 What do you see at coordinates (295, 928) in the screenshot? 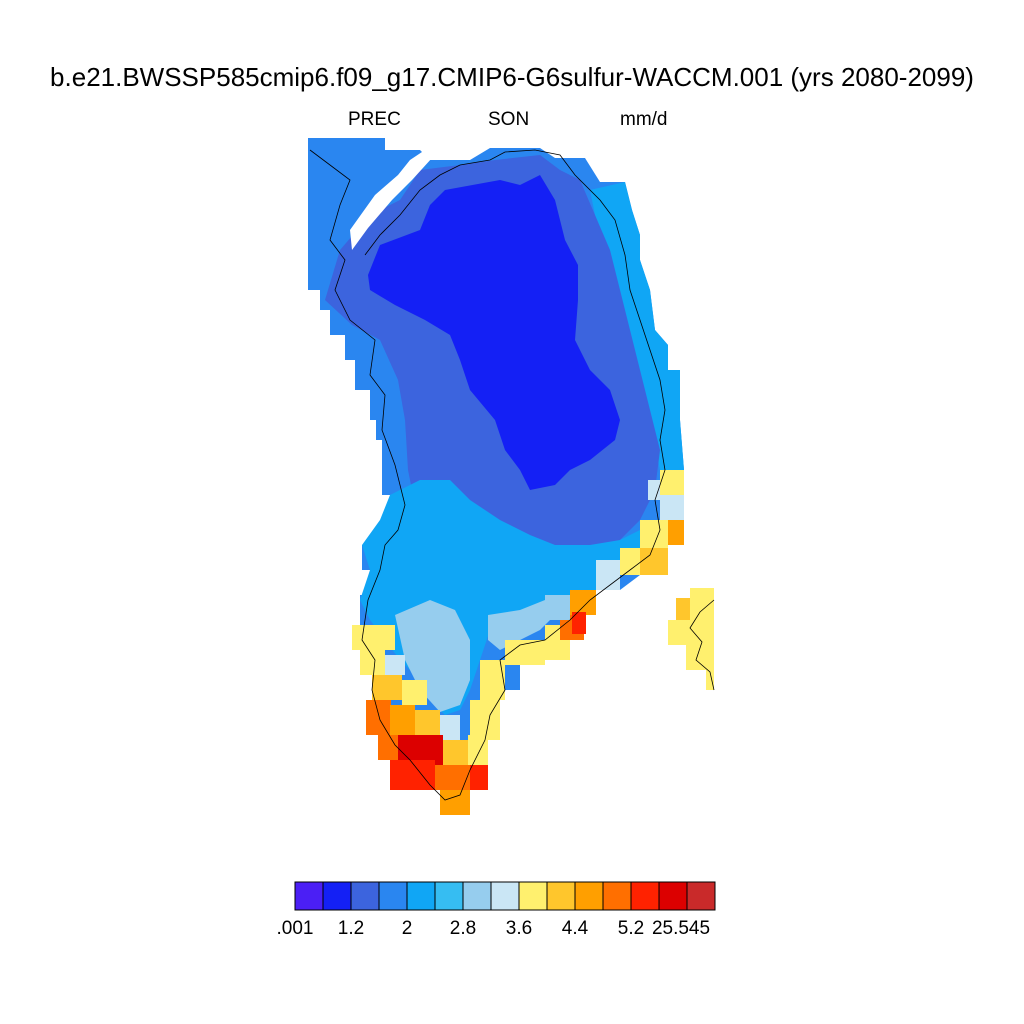
I see `colorbar-tick-label: .001` at bounding box center [295, 928].